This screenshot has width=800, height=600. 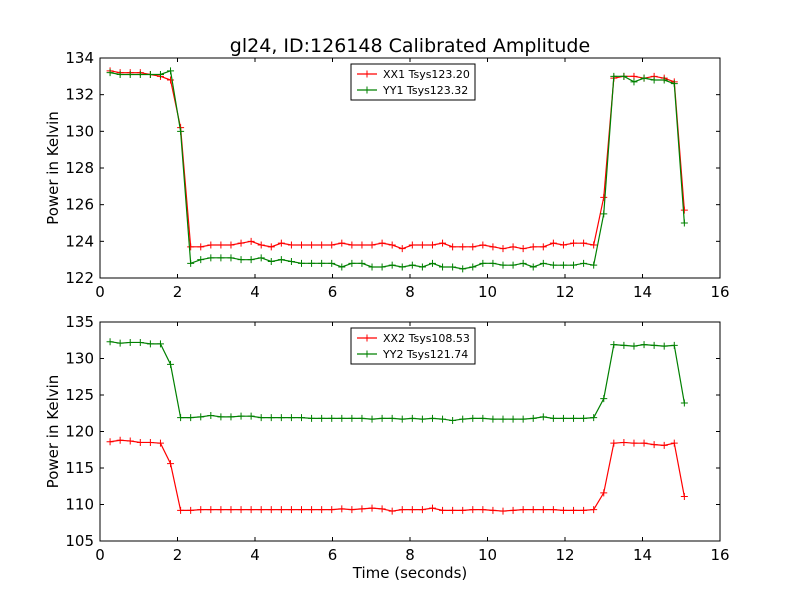 I want to click on y-tick-label: 105, so click(x=79, y=541).